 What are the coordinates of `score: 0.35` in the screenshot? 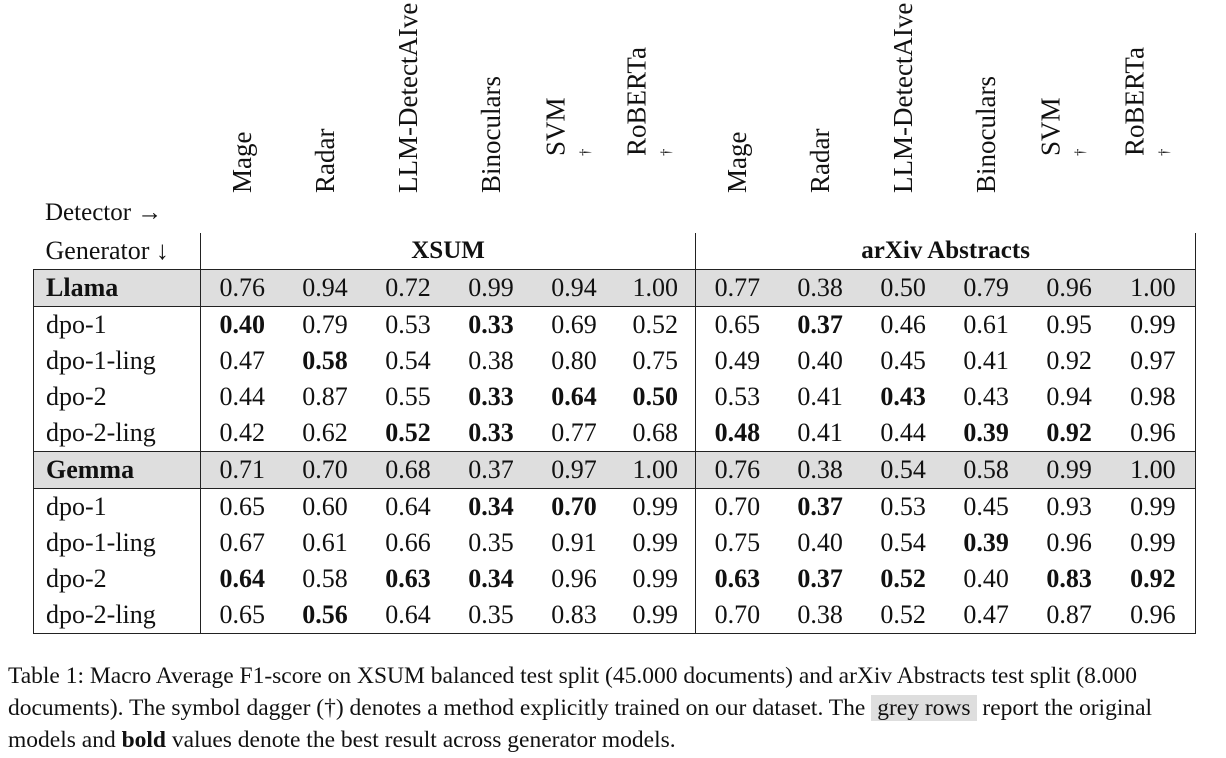 It's located at (491, 614).